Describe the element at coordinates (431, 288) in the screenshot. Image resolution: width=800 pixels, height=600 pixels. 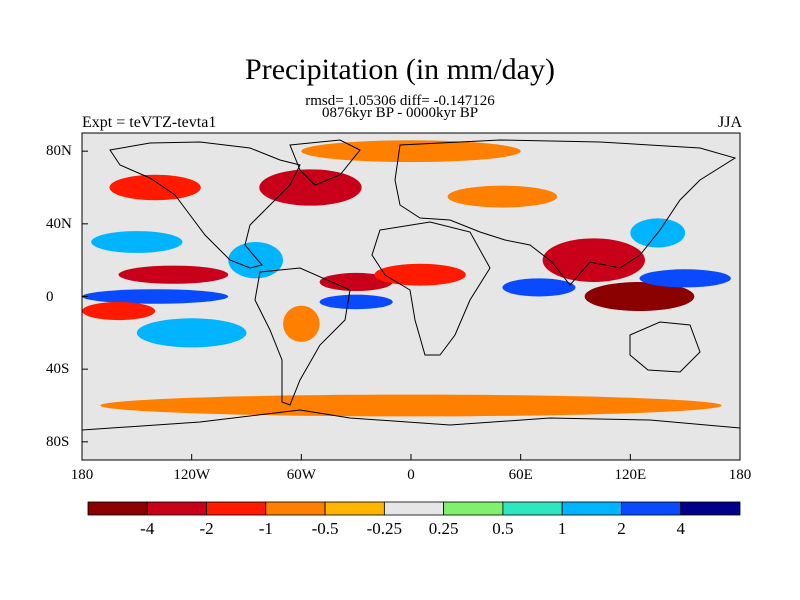
I see `africa-coast` at that location.